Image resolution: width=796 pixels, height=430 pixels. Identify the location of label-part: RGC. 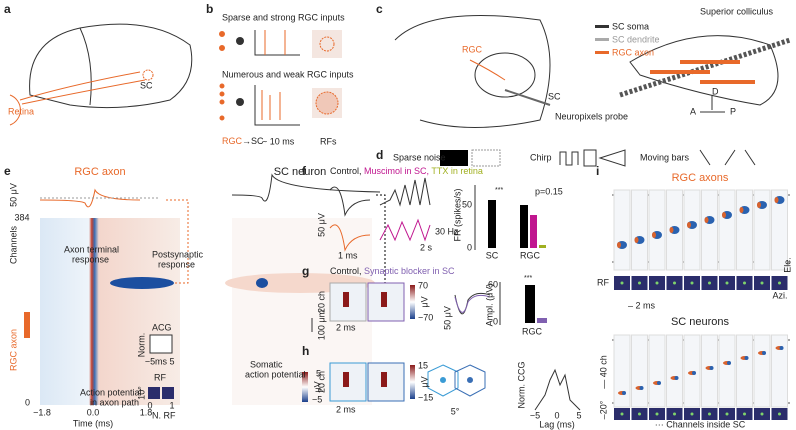
(232, 141).